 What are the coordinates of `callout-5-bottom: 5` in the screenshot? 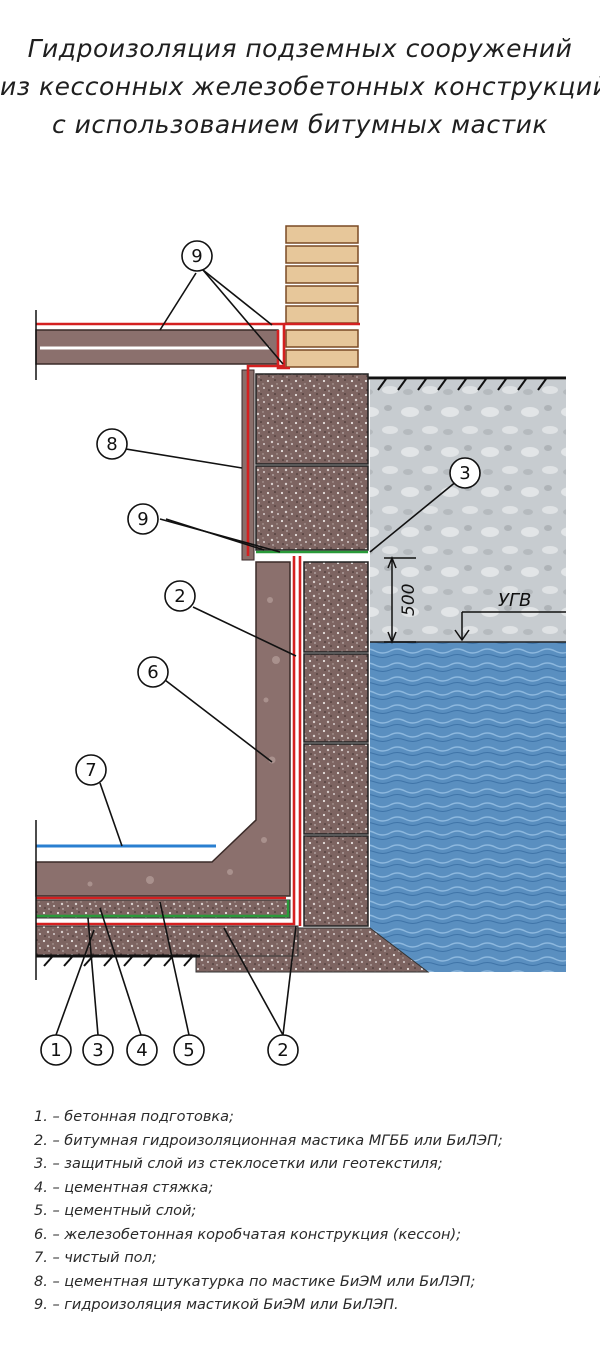 It's located at (189, 1050).